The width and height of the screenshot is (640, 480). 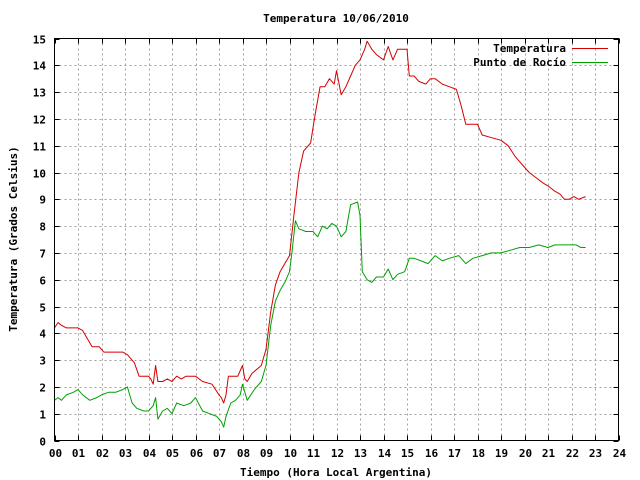 I want to click on x-tick-label: 05, so click(x=172, y=453).